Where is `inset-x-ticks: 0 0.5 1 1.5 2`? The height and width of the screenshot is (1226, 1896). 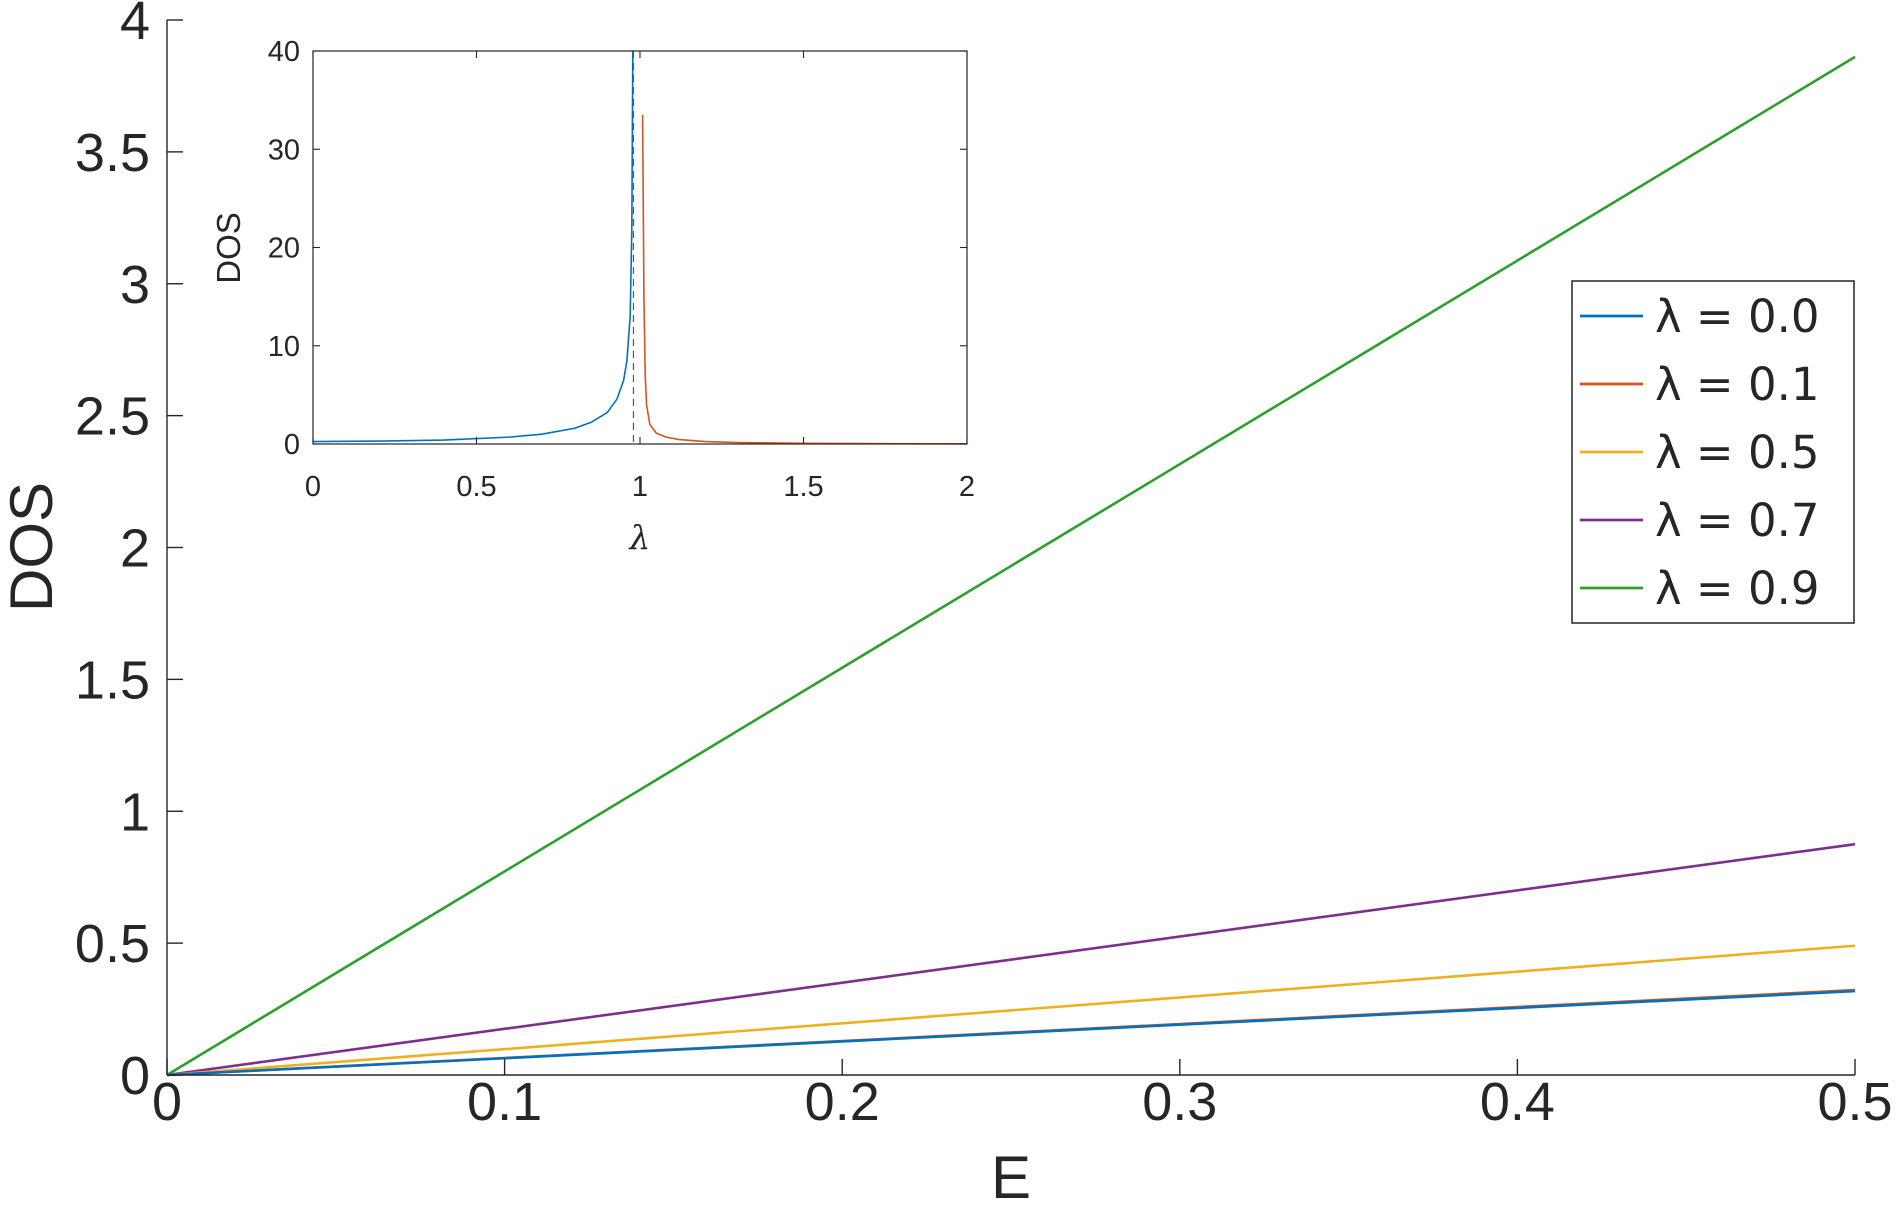 inset-x-ticks: 0 0.5 1 1.5 2 is located at coordinates (640, 277).